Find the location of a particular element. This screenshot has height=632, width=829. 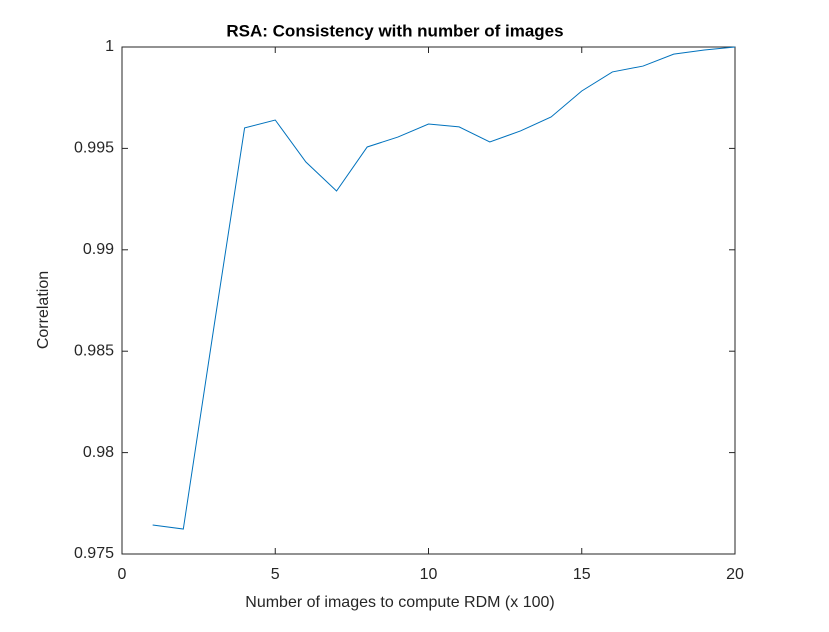

x-tick-label: 15 is located at coordinates (582, 574).